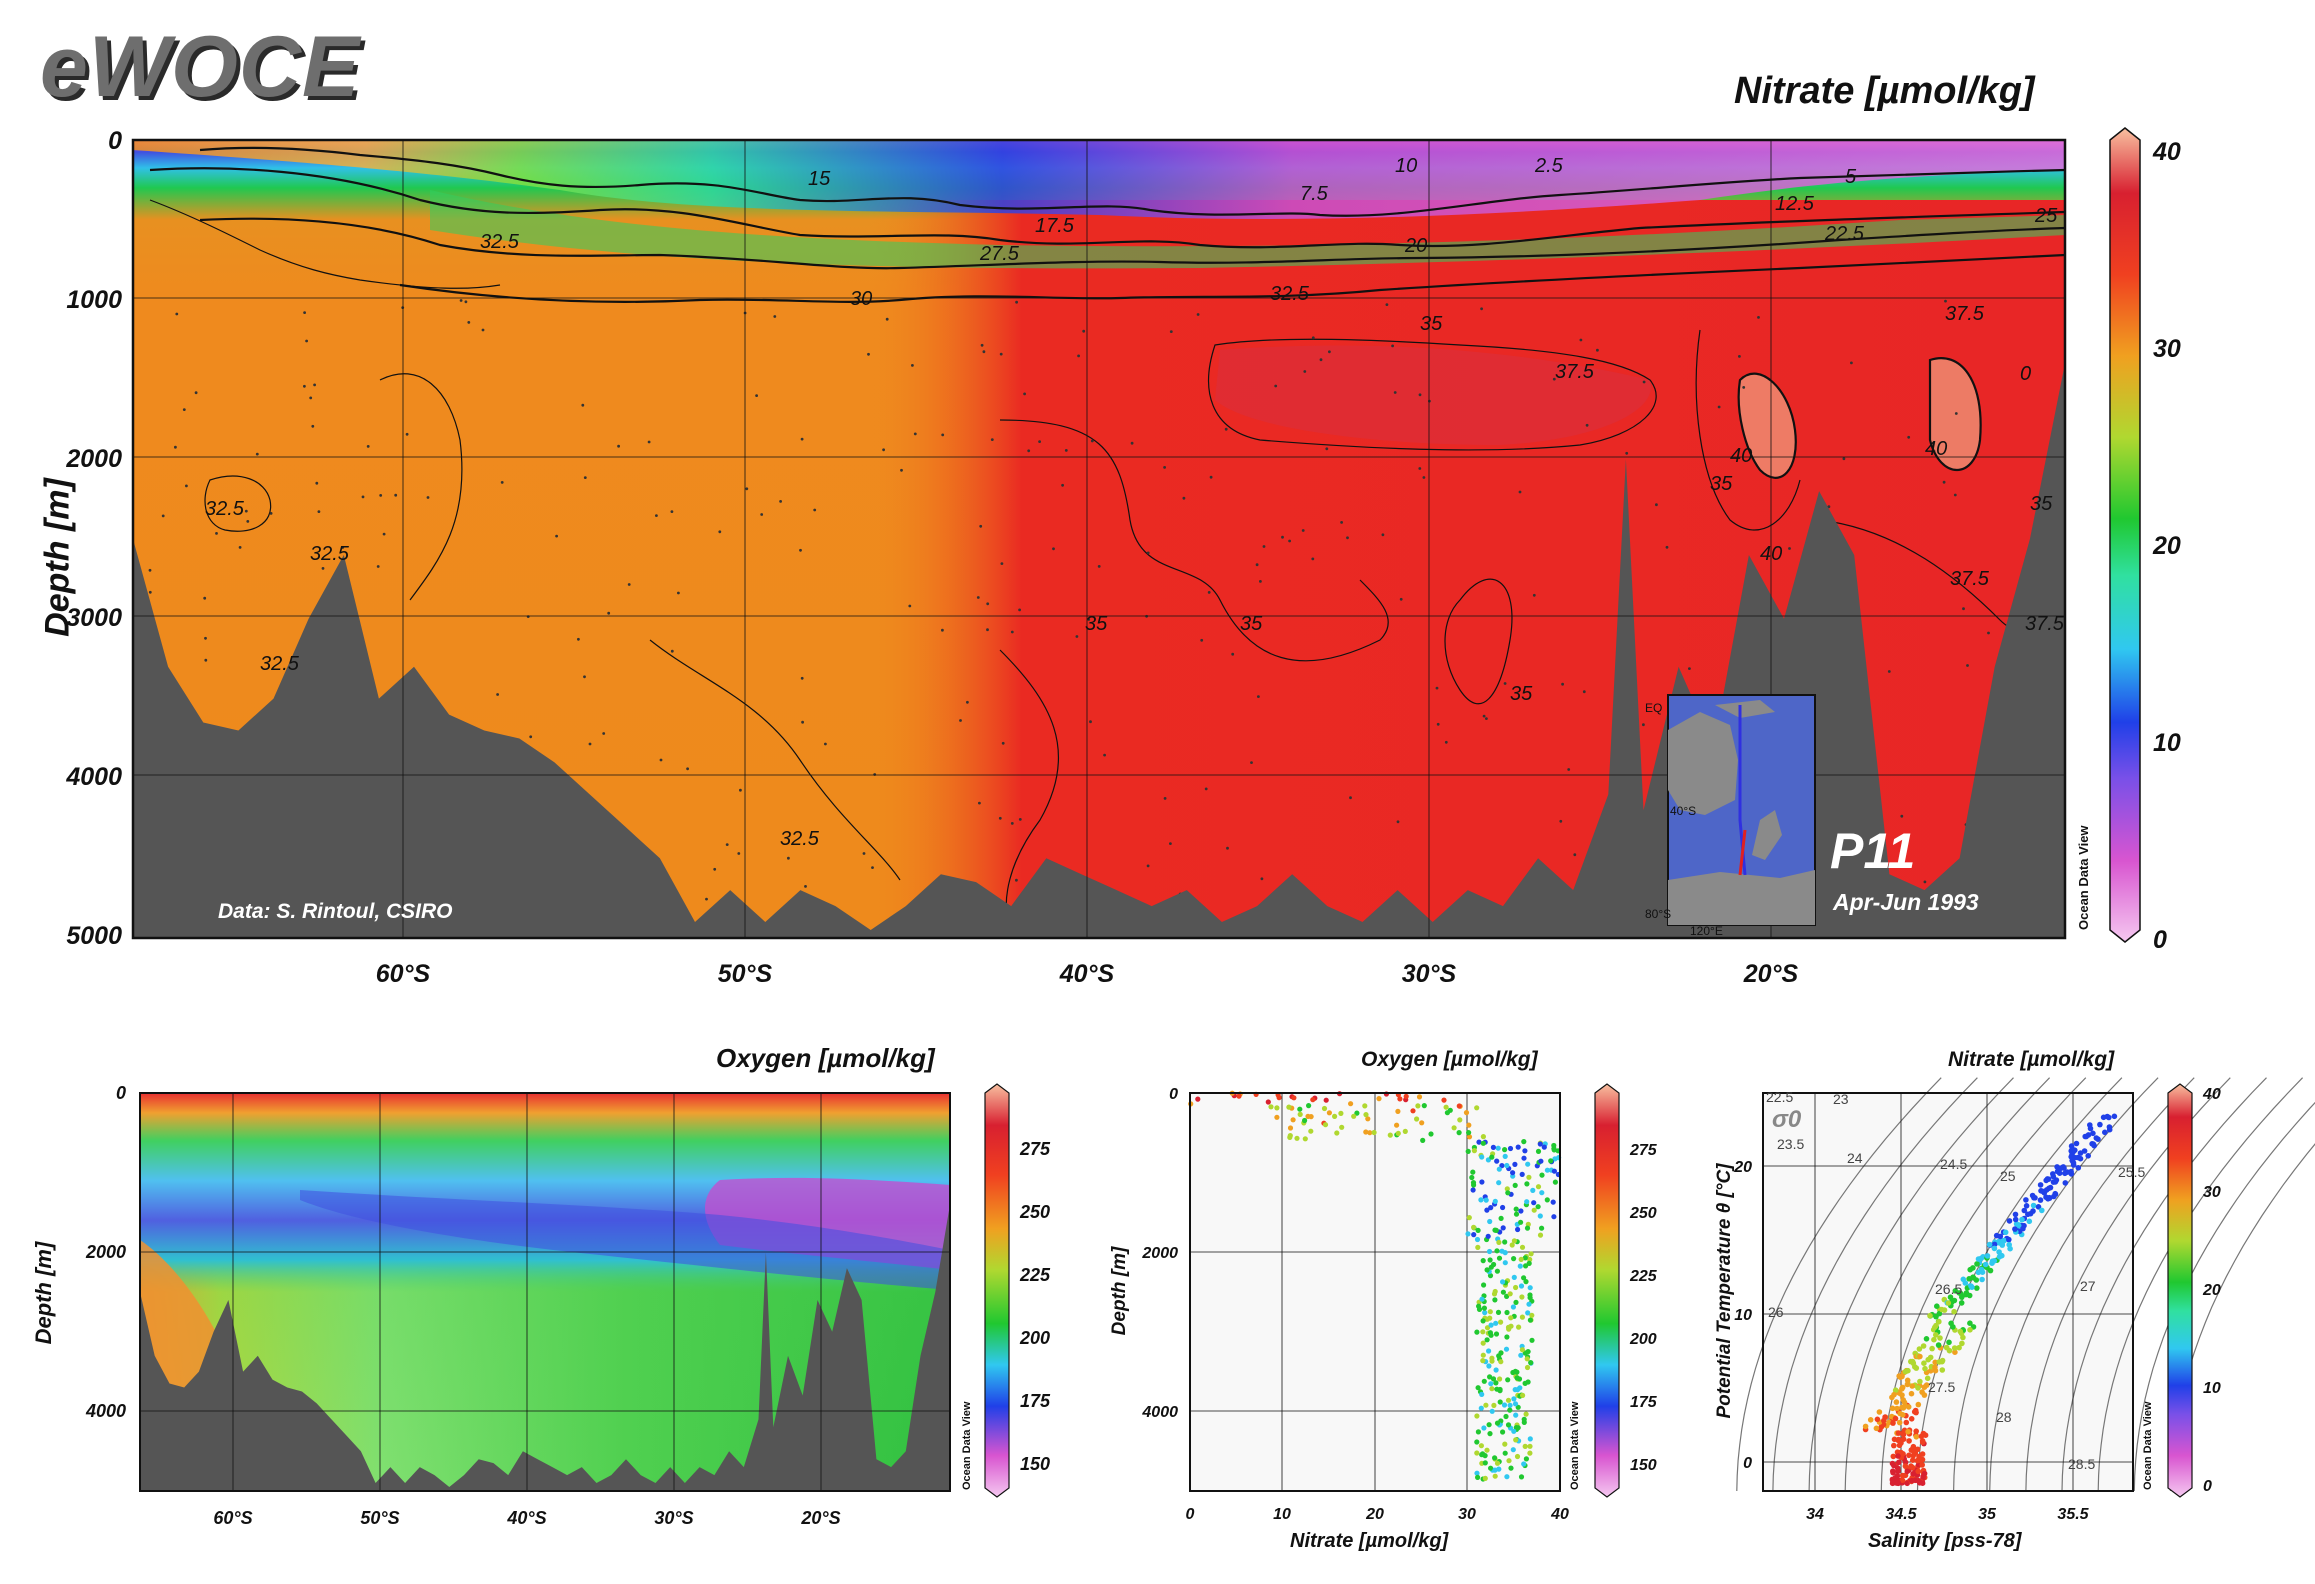 This screenshot has height=1584, width=2315. Describe the element at coordinates (825, 1058) in the screenshot. I see `oxygen-section-title: Oxygen [µmol/kg]` at that location.